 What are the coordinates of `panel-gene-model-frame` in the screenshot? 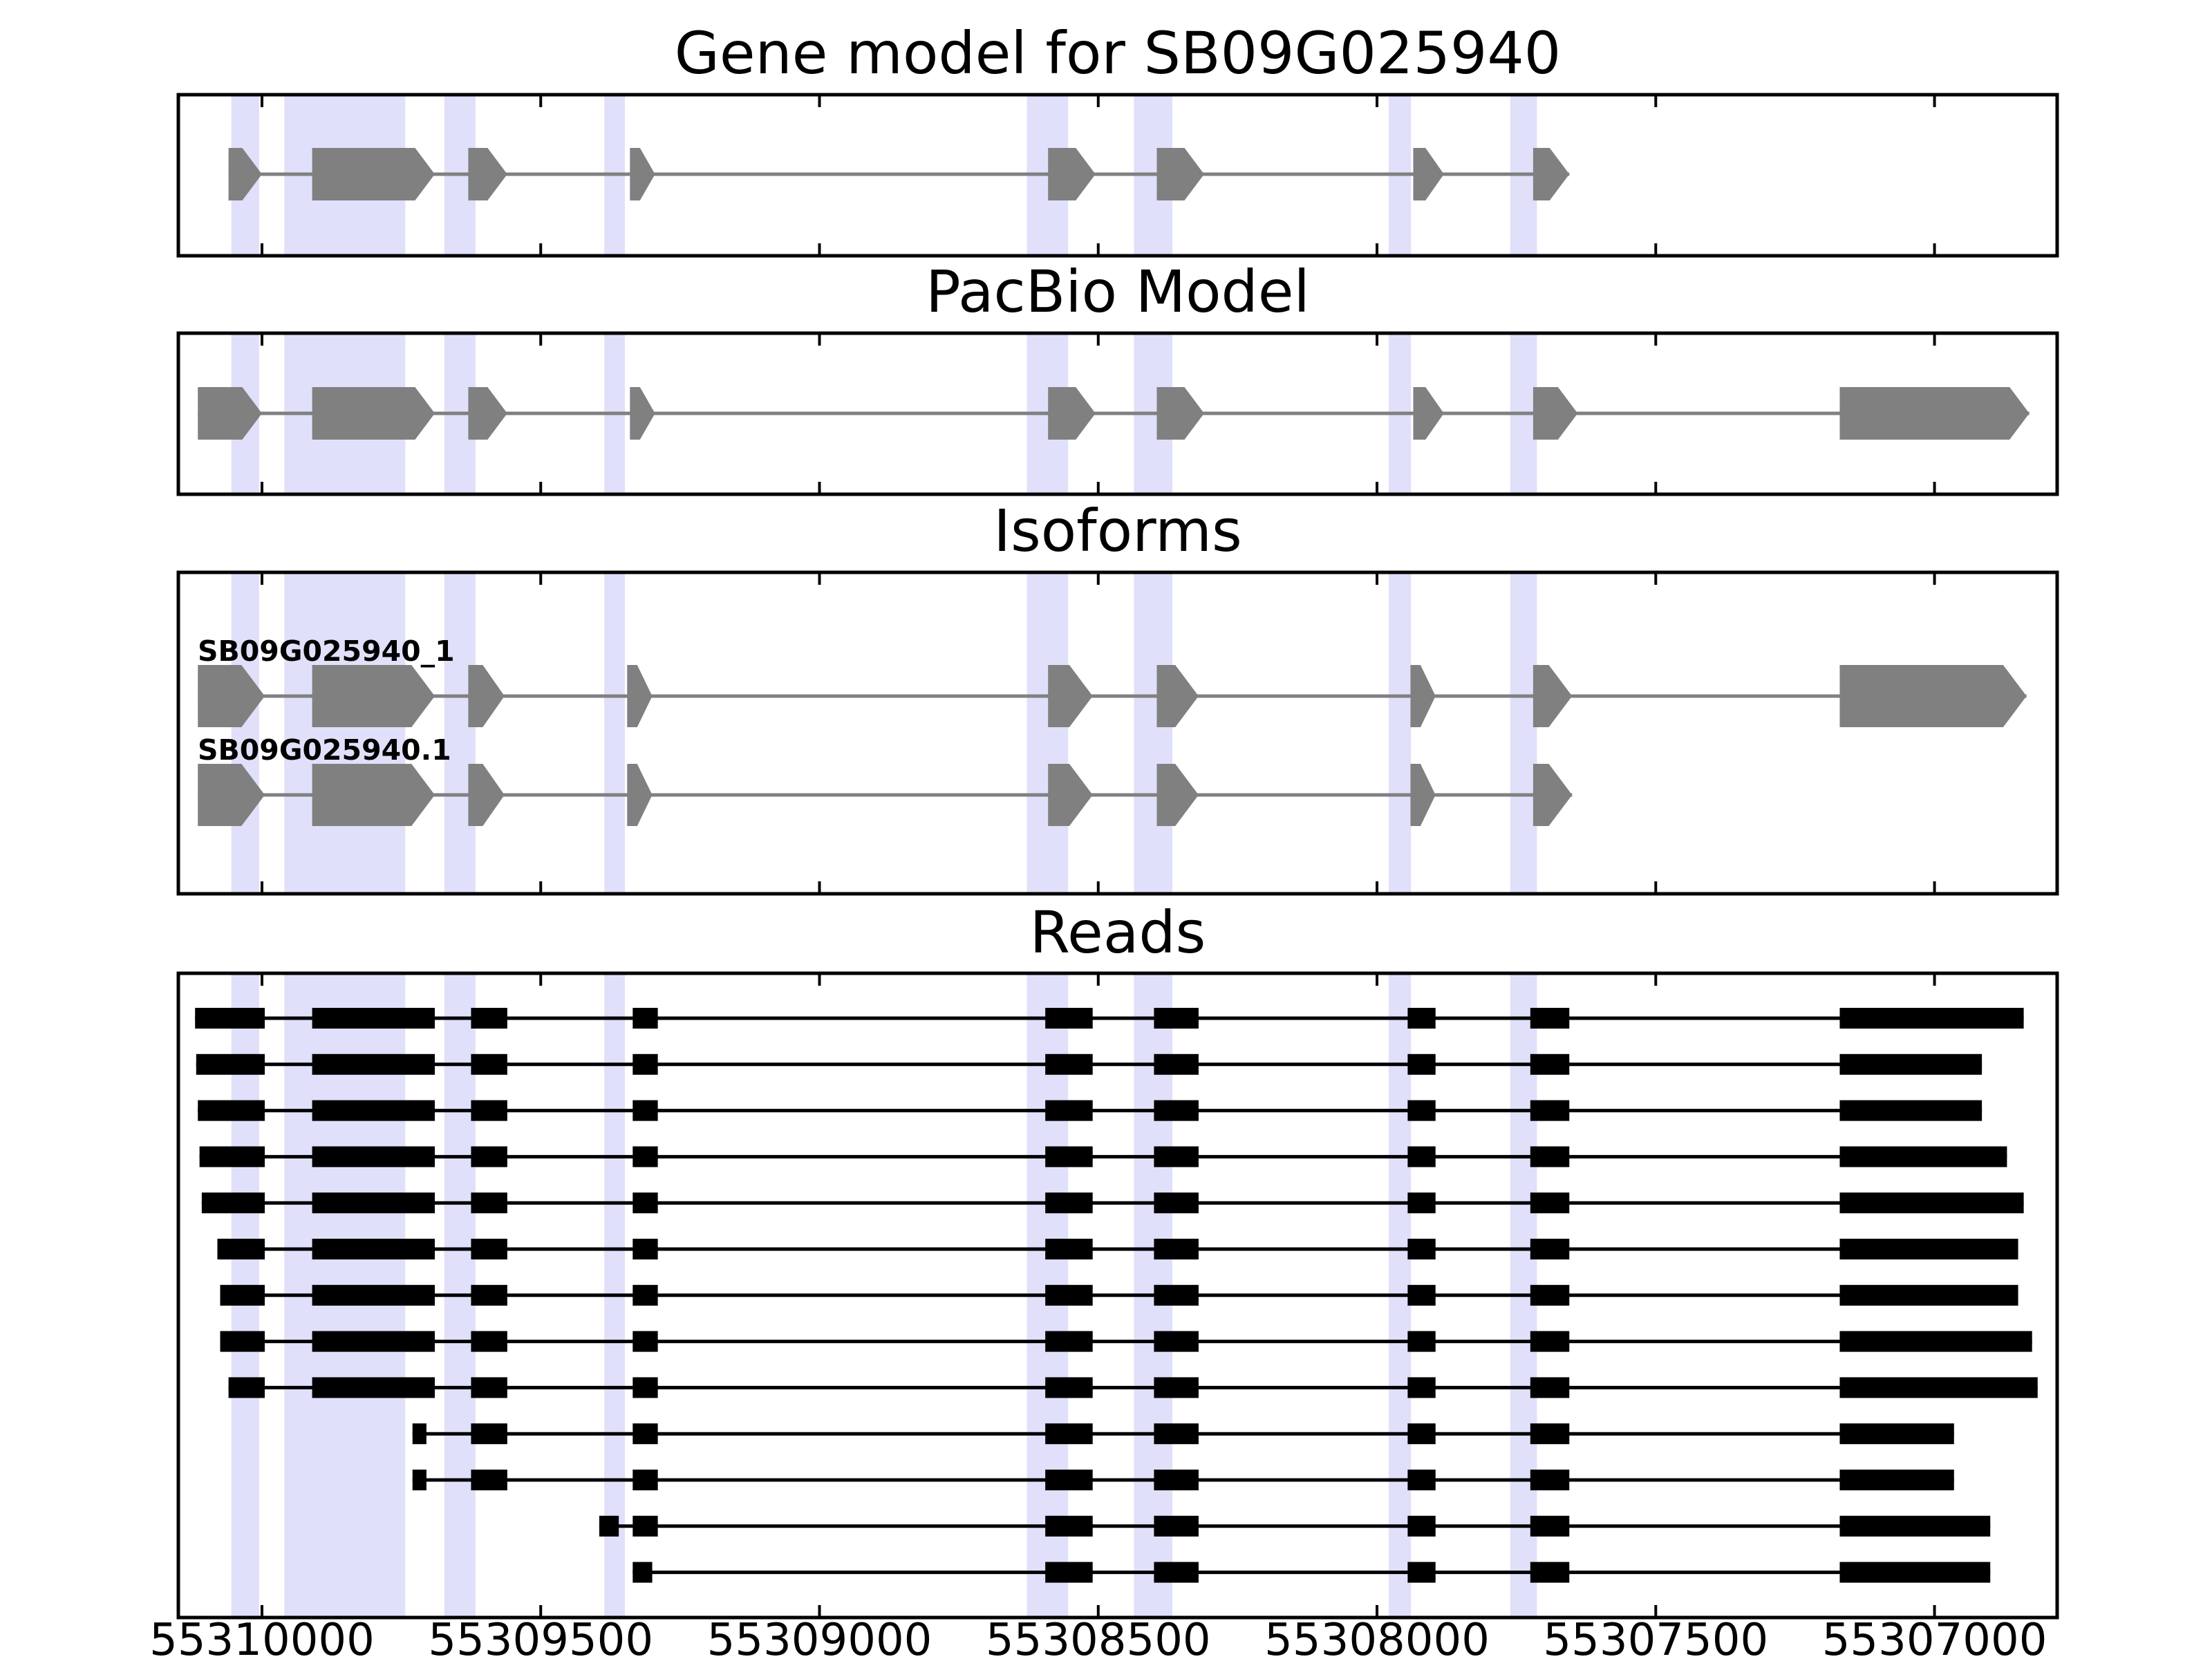 It's located at (1117, 175).